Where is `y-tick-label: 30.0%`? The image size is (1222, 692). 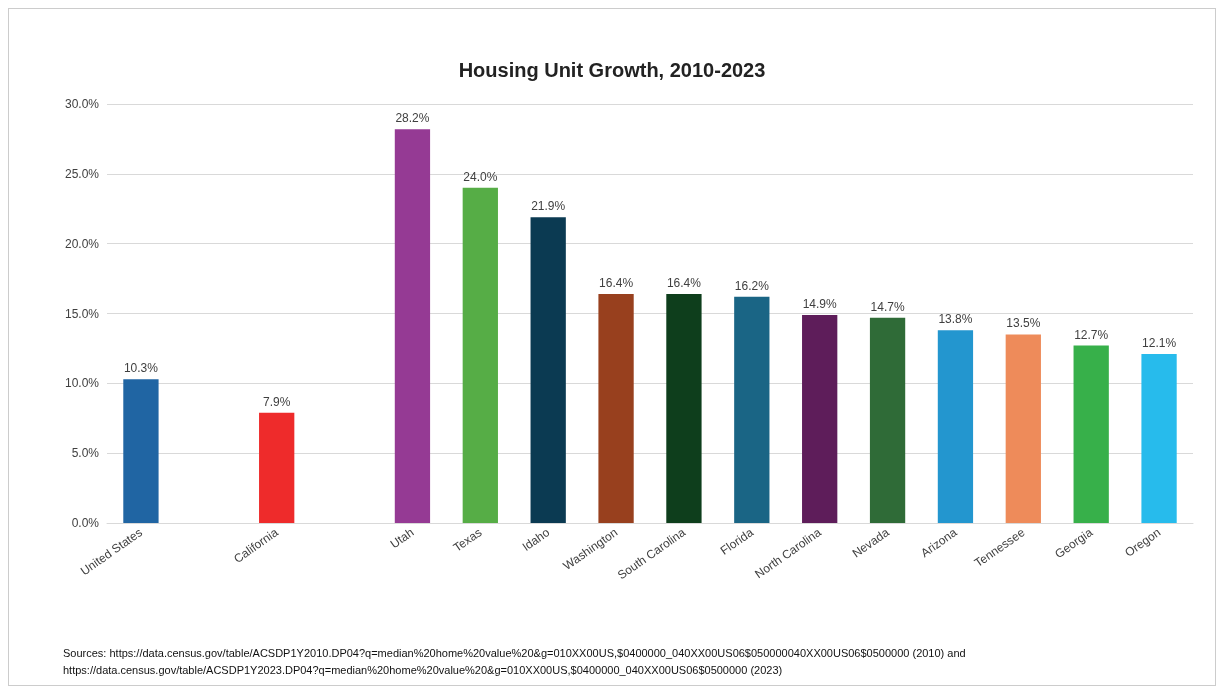 y-tick-label: 30.0% is located at coordinates (82, 104).